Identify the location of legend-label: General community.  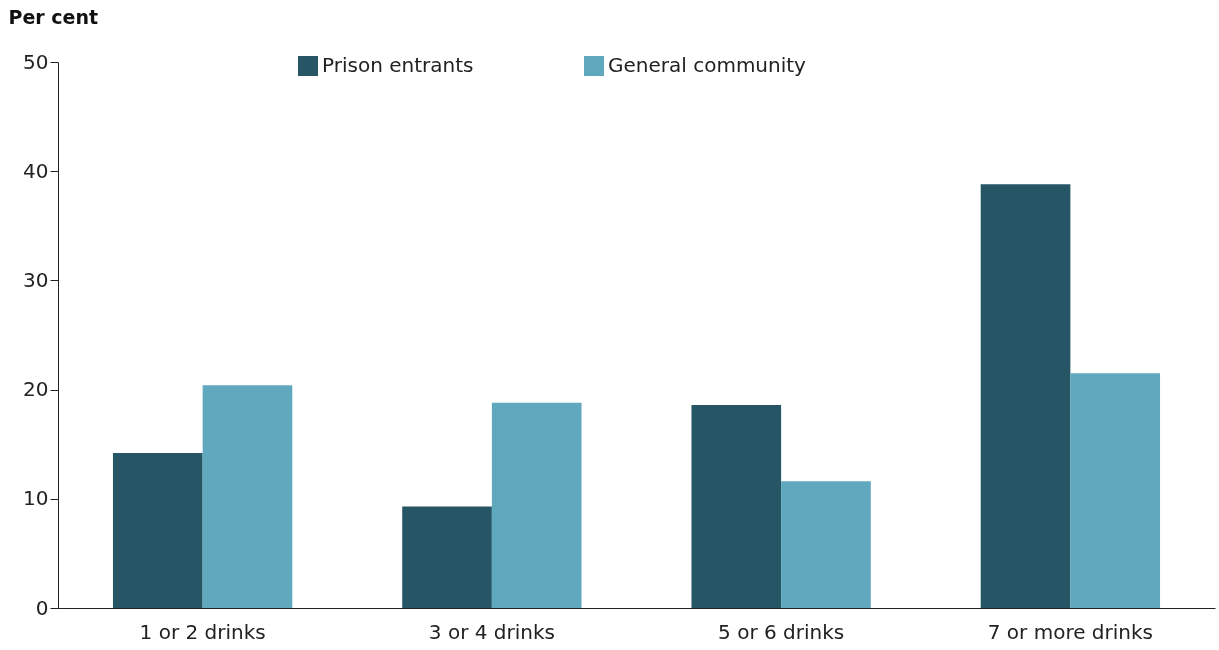
(707, 65).